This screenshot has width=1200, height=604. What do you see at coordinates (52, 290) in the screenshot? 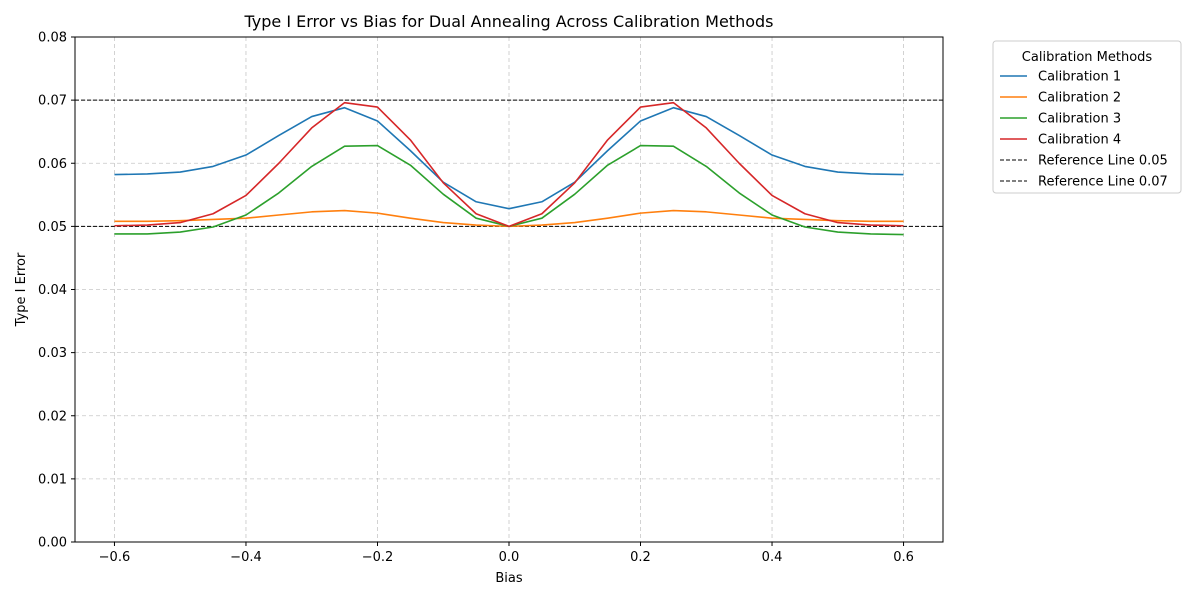
I see `y-tick-label: 0.04` at bounding box center [52, 290].